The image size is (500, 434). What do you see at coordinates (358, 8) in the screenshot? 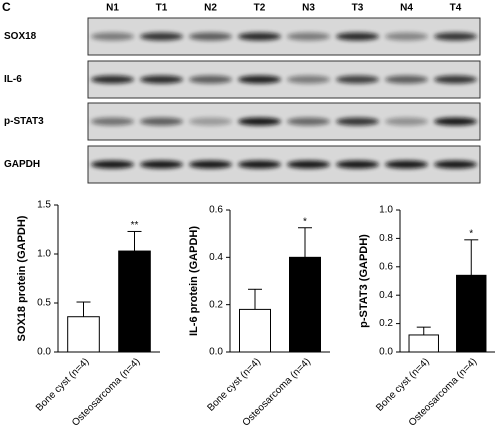
I see `lane-label: T3` at bounding box center [358, 8].